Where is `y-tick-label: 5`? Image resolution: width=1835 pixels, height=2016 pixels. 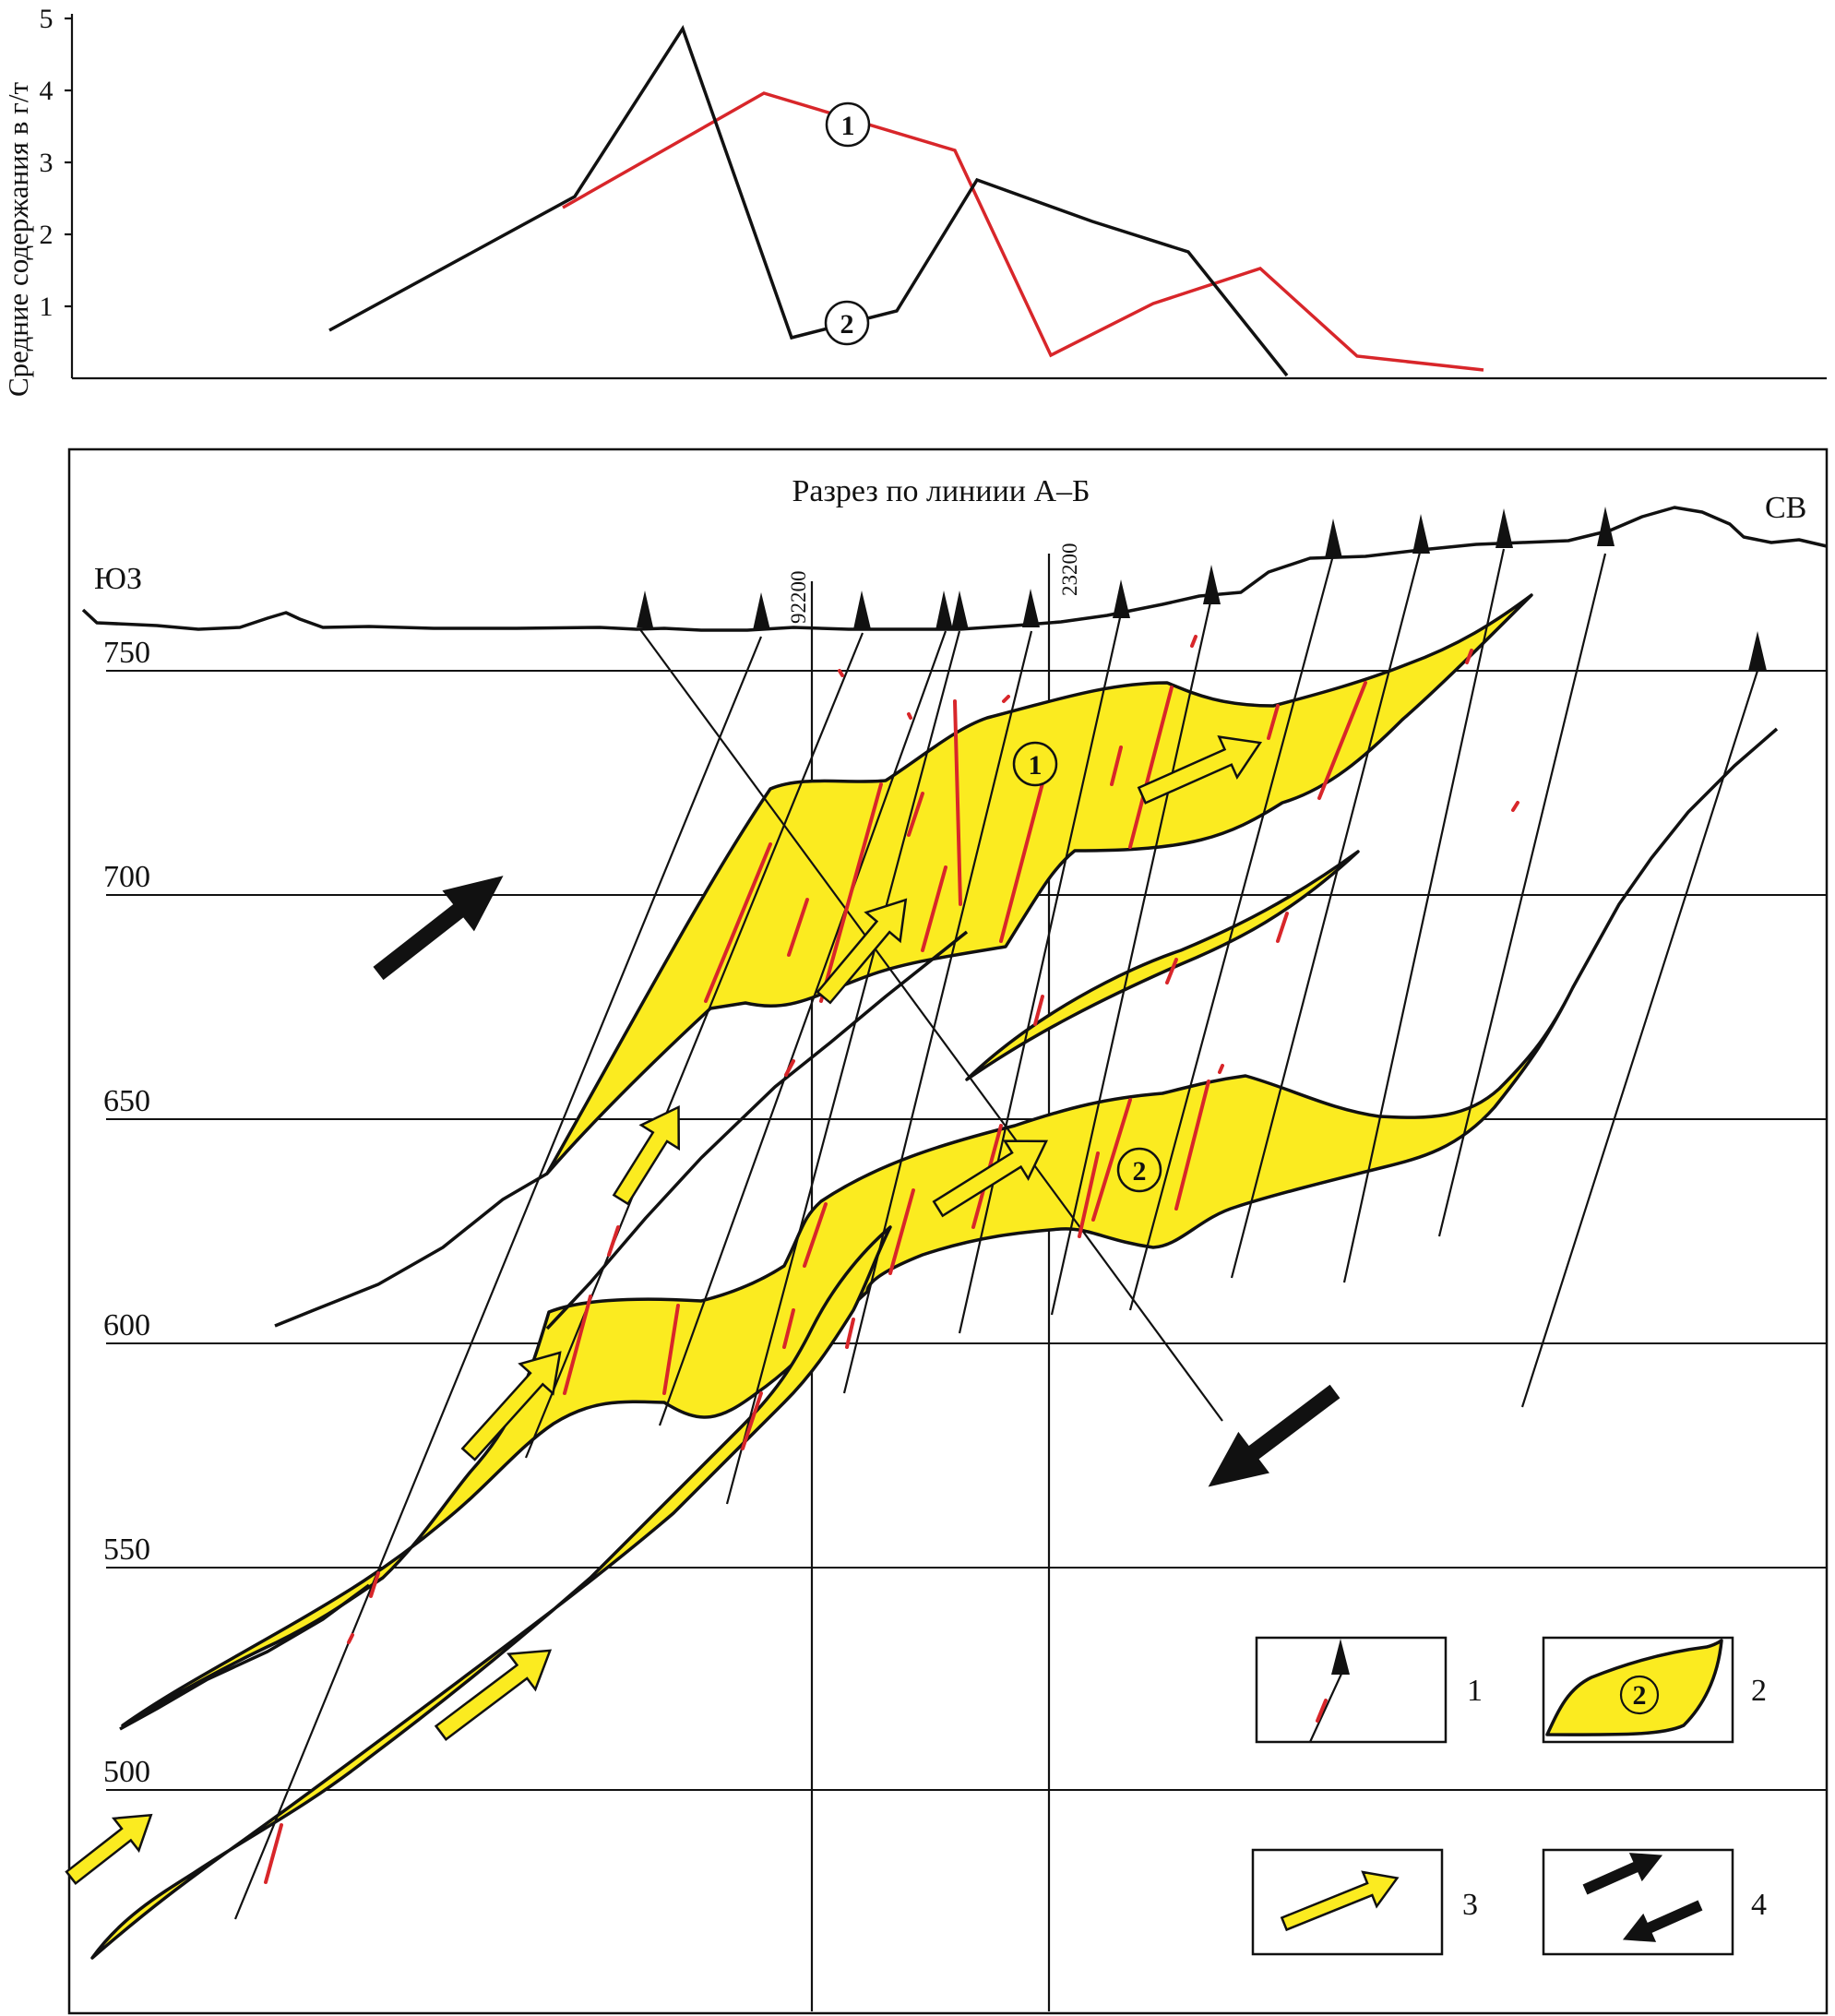 y-tick-label: 5 is located at coordinates (47, 19).